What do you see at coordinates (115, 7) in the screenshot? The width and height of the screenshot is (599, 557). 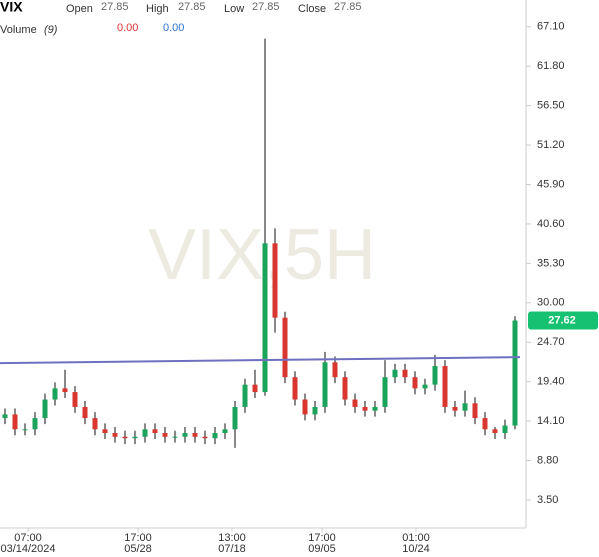 I see `open-value: 27.85` at bounding box center [115, 7].